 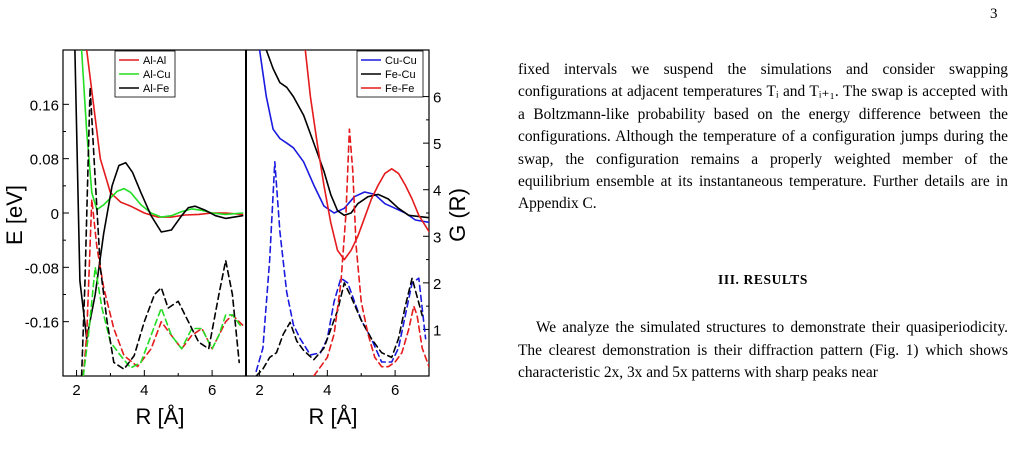 I want to click on y-tick-label: -0.08, so click(x=42, y=268).